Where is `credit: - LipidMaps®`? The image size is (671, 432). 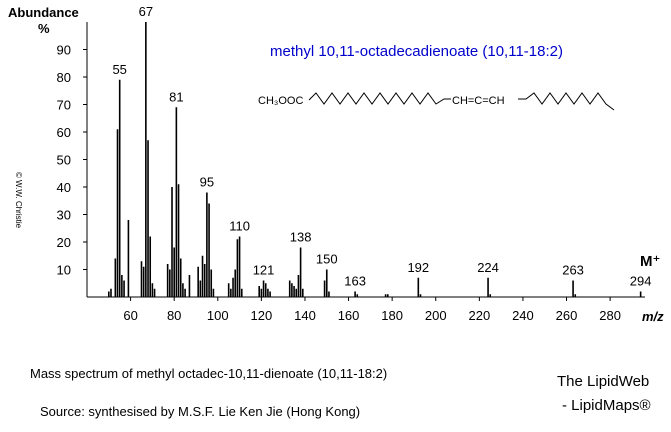 credit: - LipidMaps® is located at coordinates (606, 405).